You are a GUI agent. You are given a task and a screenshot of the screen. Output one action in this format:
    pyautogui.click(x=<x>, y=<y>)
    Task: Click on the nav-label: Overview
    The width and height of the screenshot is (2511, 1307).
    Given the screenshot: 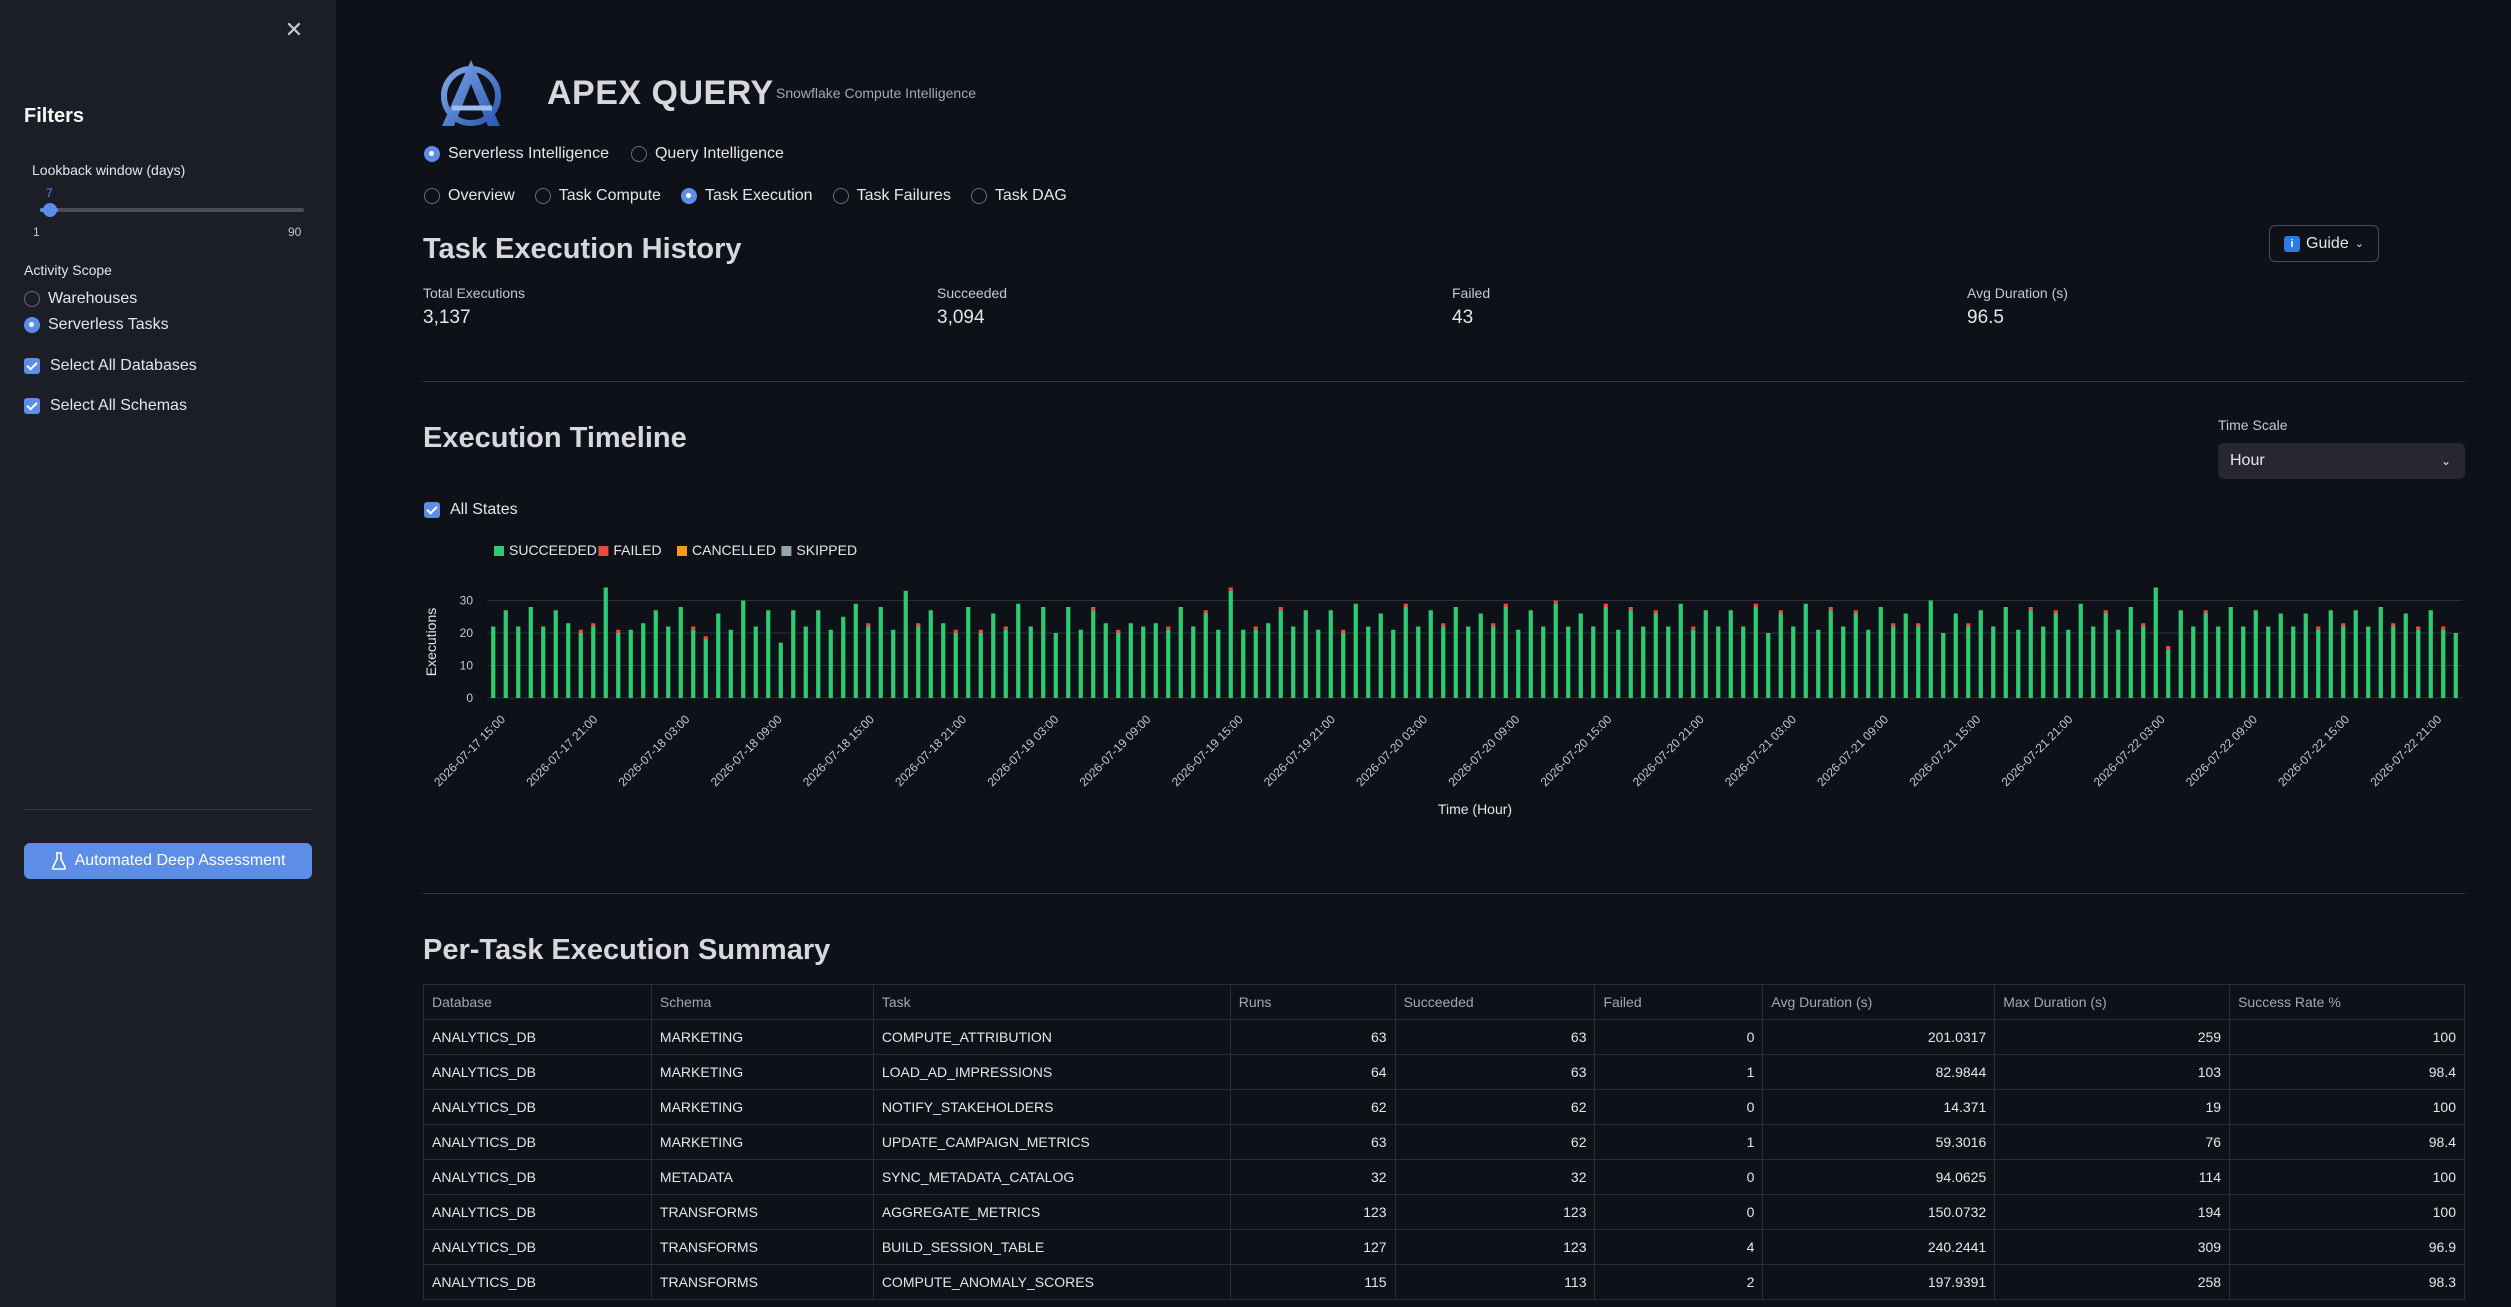 What is the action you would take?
    pyautogui.click(x=481, y=195)
    